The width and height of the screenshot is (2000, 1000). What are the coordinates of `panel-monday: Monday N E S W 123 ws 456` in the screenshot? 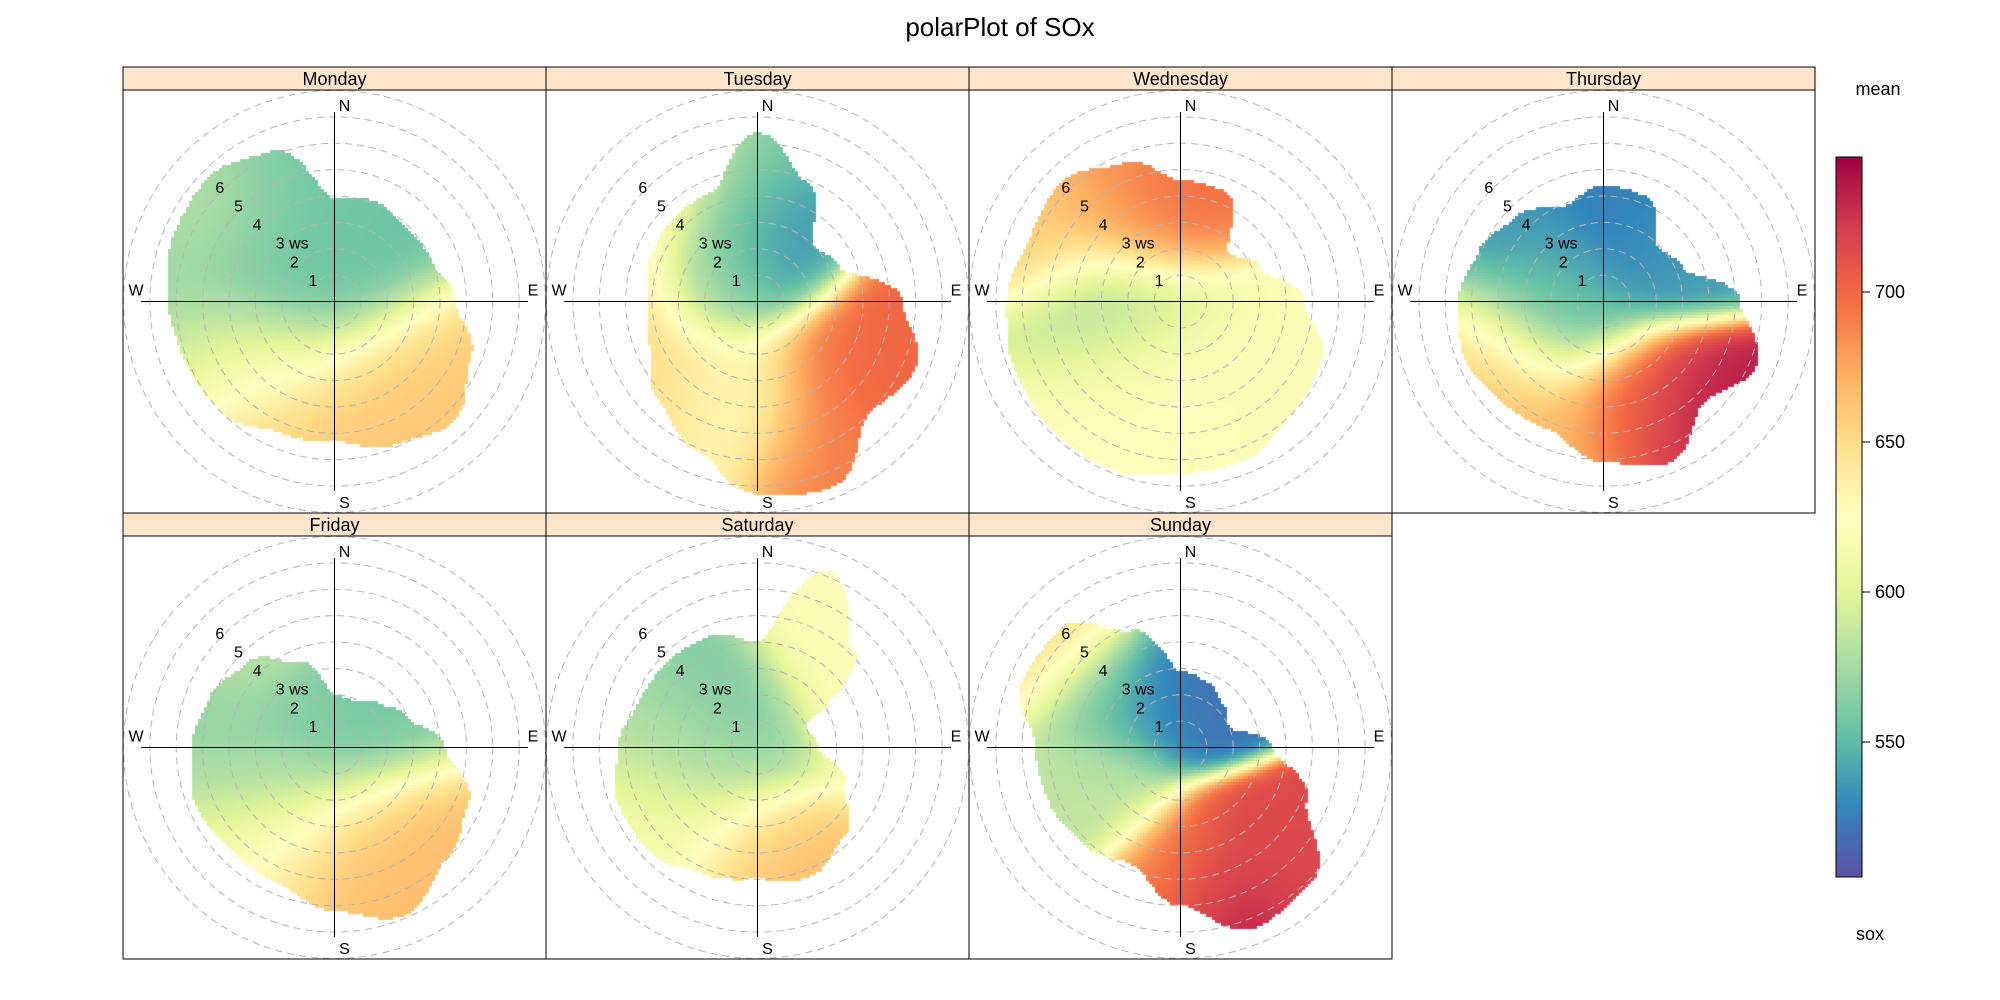 It's located at (334, 290).